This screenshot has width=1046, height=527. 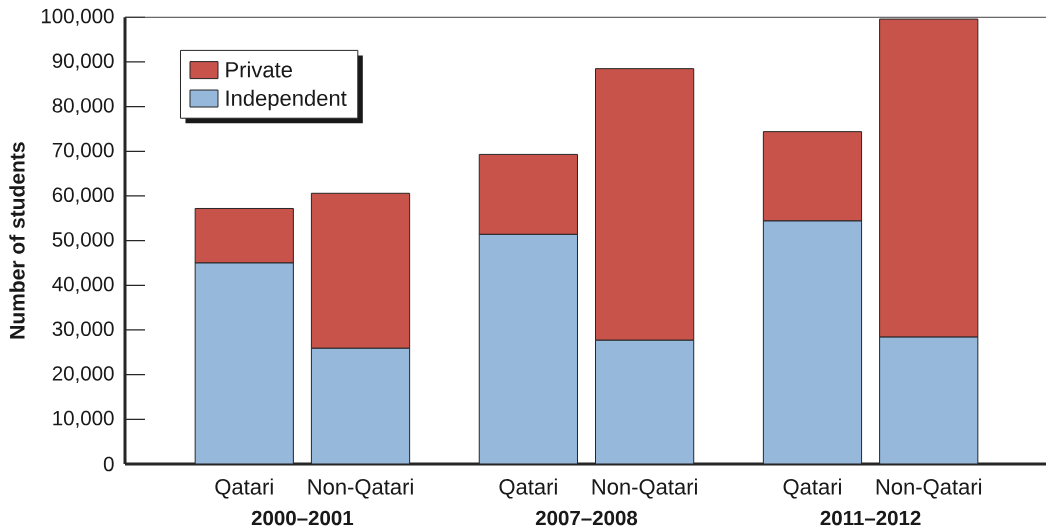 What do you see at coordinates (586, 518) in the screenshot?
I see `text: 2007–2008` at bounding box center [586, 518].